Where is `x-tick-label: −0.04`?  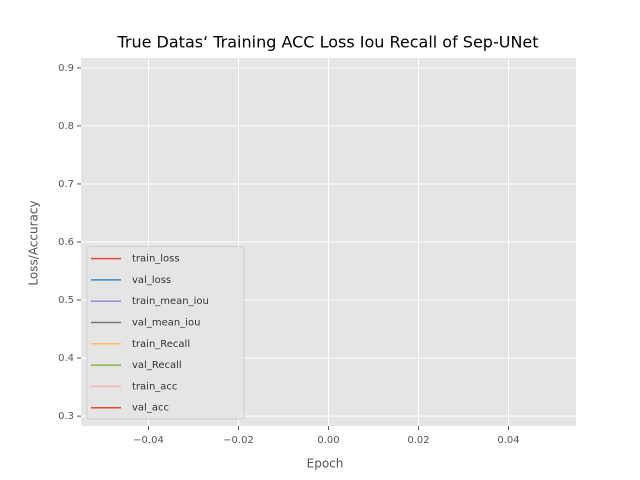 x-tick-label: −0.04 is located at coordinates (148, 440).